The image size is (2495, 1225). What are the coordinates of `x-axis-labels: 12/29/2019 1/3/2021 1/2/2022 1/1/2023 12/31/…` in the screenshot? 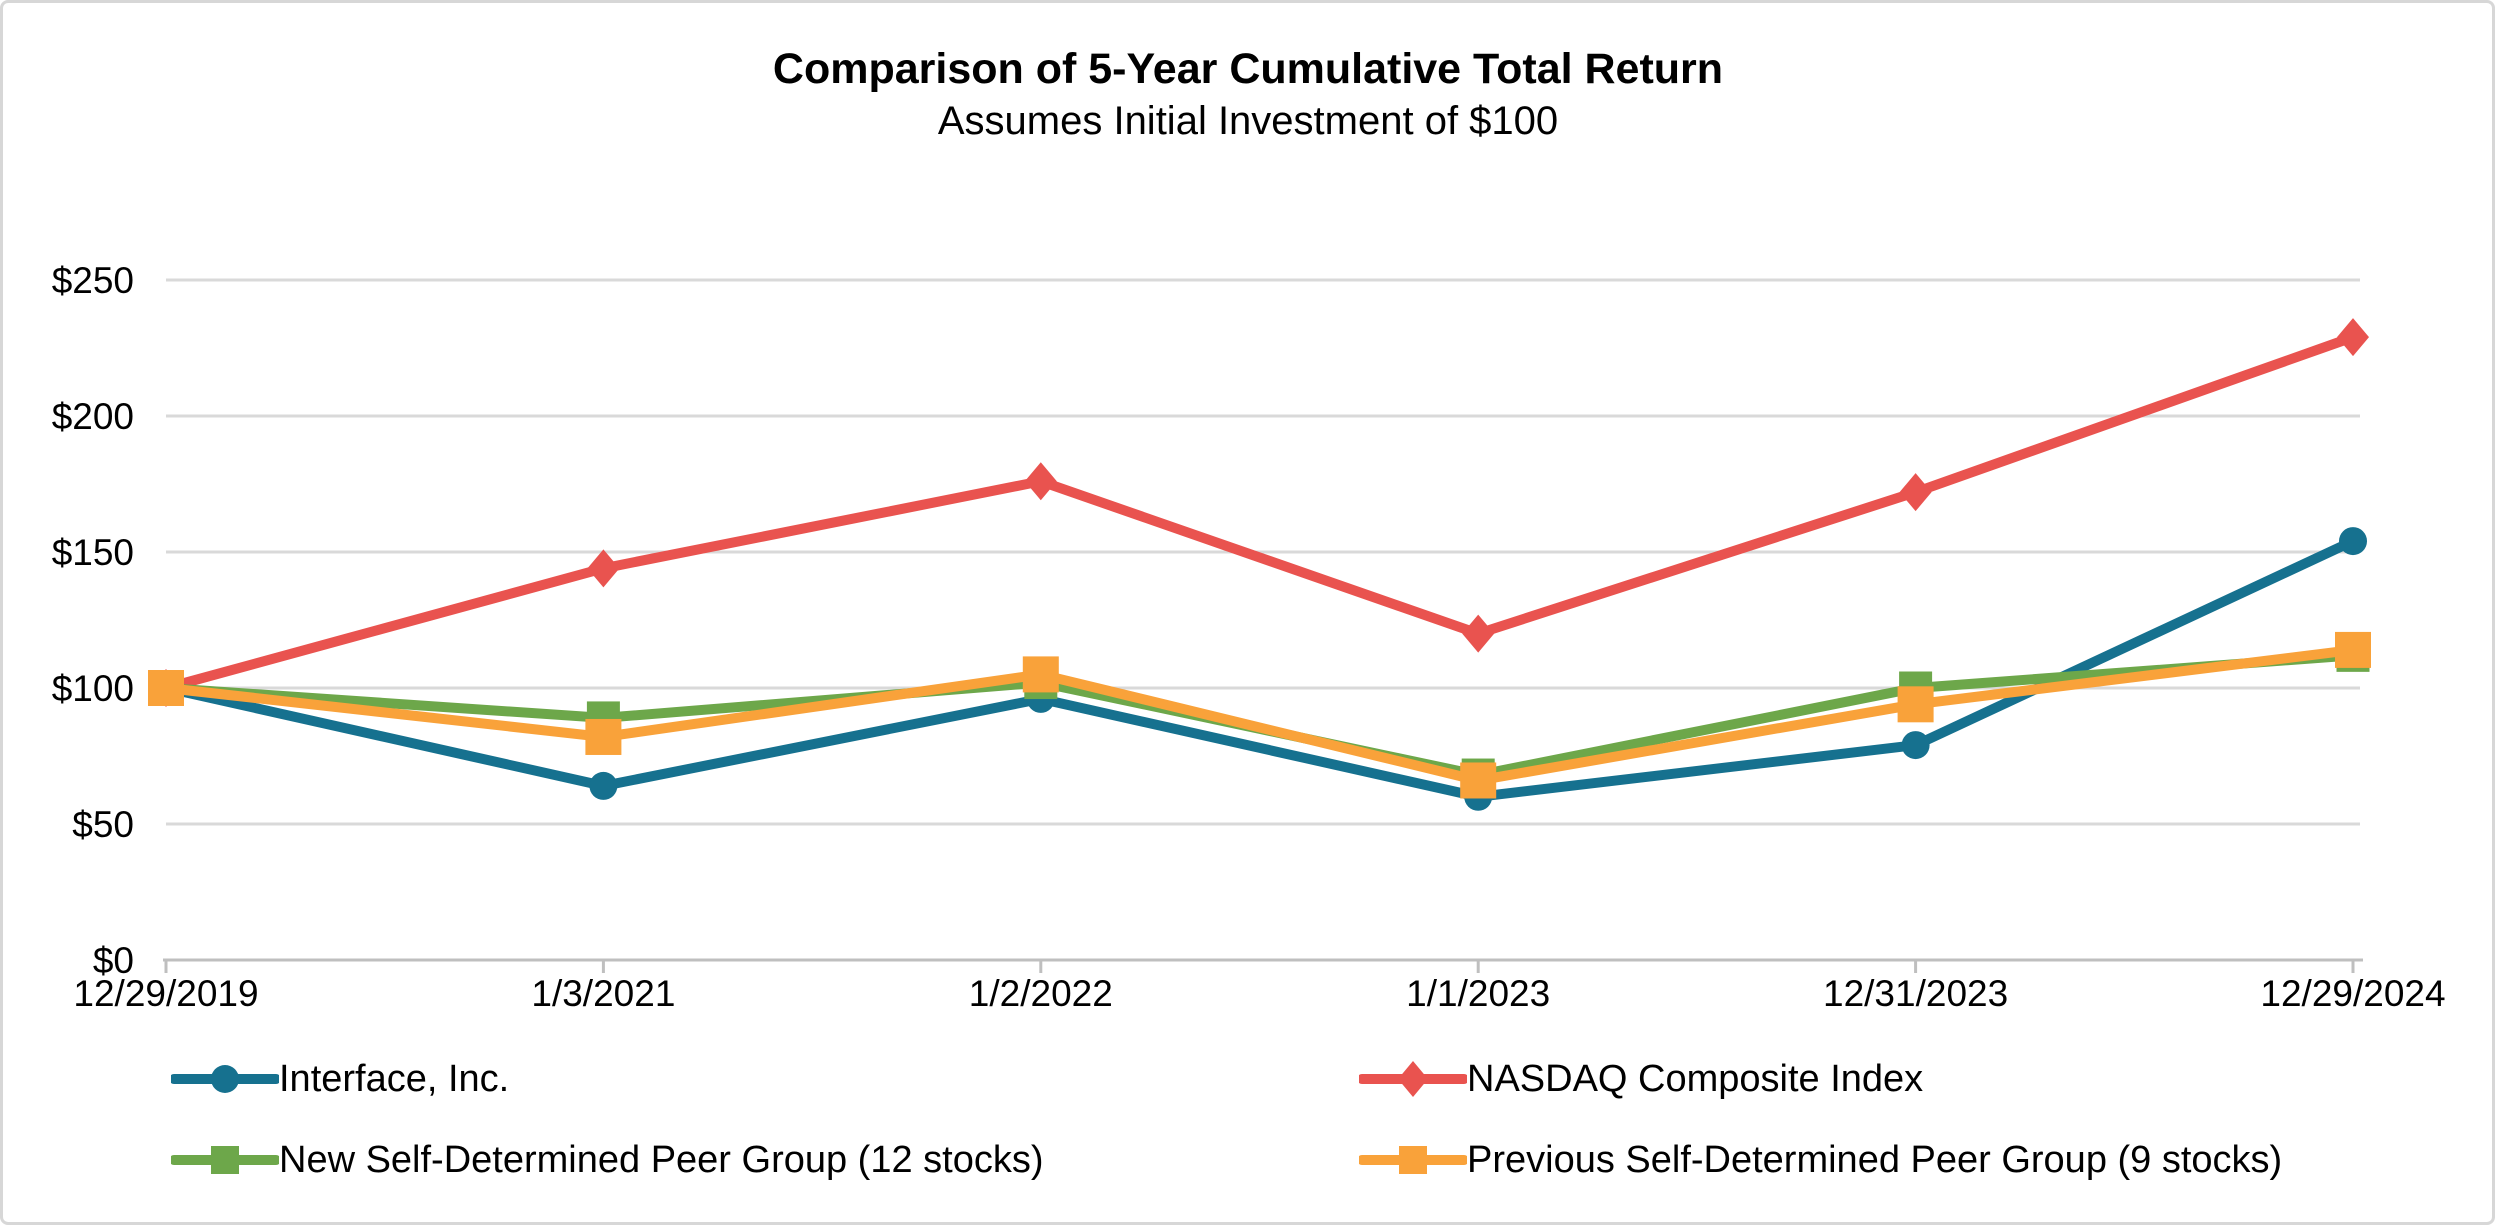 It's located at (1259, 993).